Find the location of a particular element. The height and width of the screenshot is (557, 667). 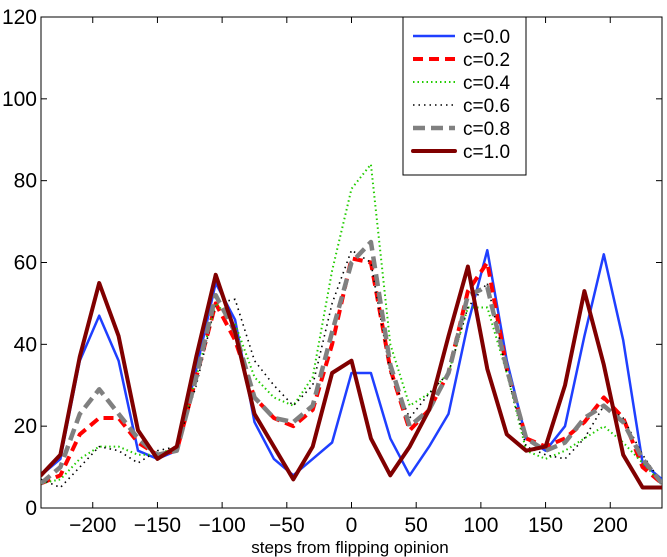

y-tick-label: 100 is located at coordinates (19, 99).